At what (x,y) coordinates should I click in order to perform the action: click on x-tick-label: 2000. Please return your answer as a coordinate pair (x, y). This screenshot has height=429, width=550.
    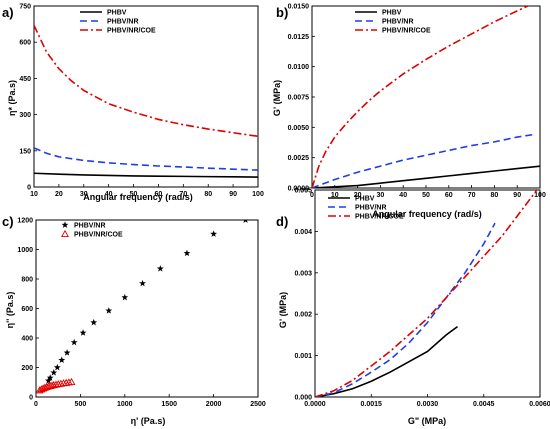
    Looking at the image, I should click on (214, 404).